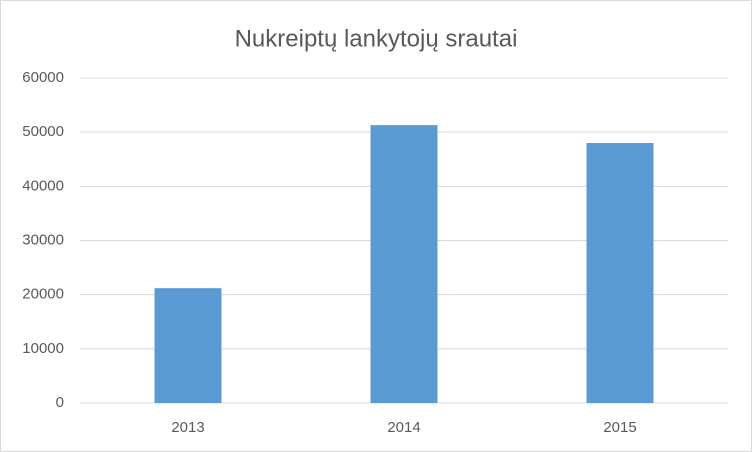  I want to click on y-tick-label: 50000, so click(43, 131).